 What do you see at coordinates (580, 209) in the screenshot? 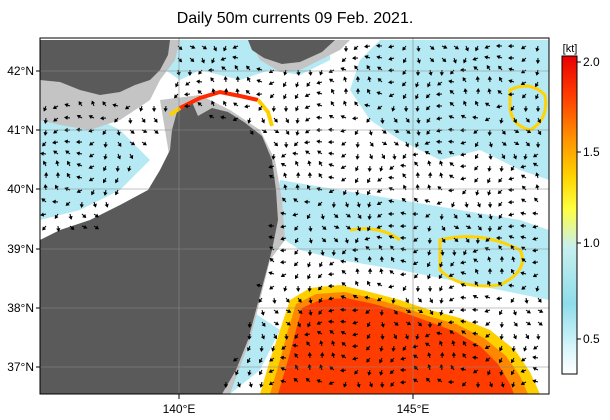
I see `colorbar: [kt] 2.0 1.5 1.0 0.5` at bounding box center [580, 209].